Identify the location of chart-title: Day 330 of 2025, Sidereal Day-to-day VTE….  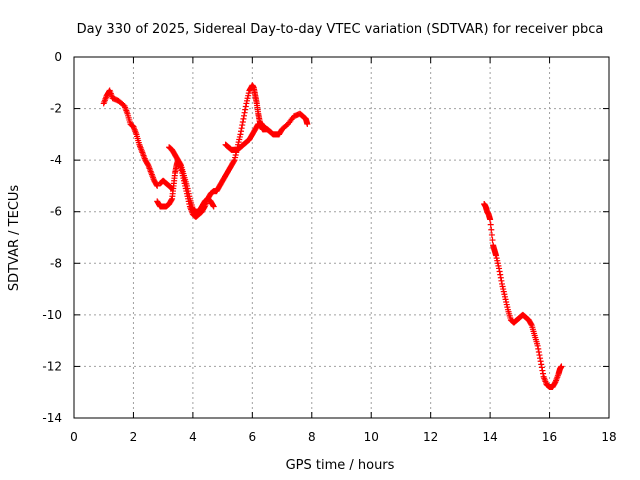
(340, 29).